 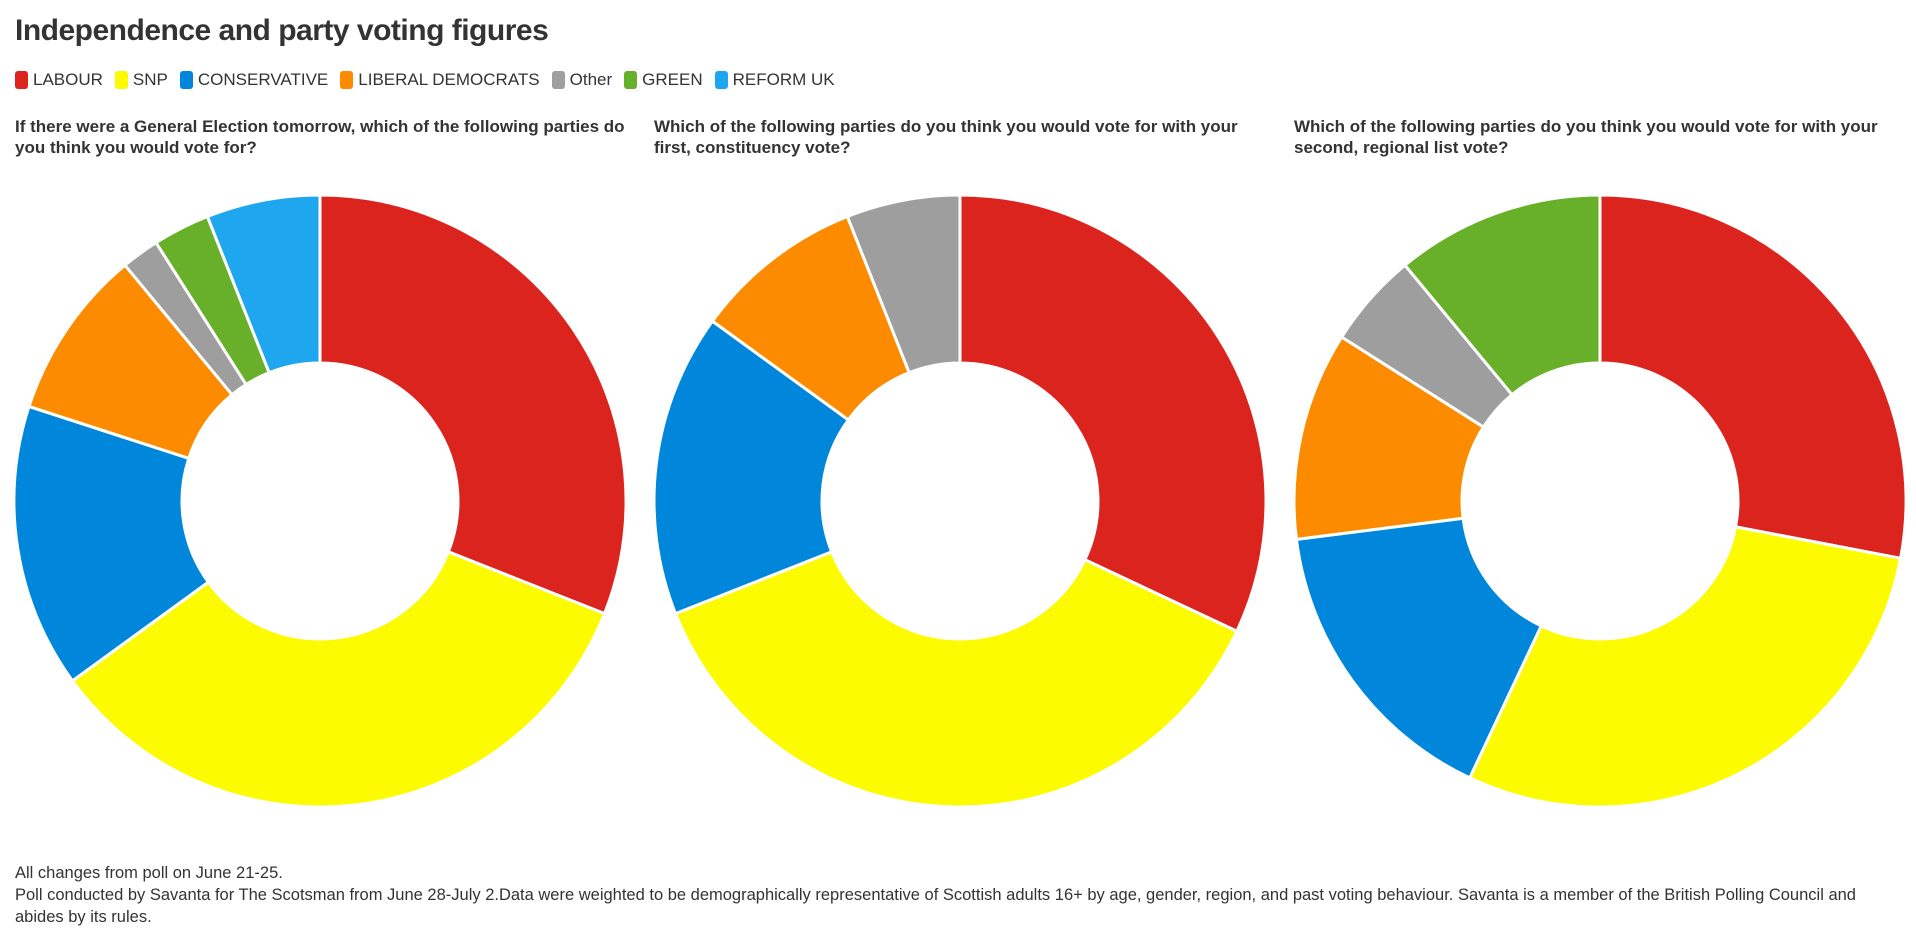 I want to click on legend-item-reform-uk: REFORM UK, so click(x=774, y=80).